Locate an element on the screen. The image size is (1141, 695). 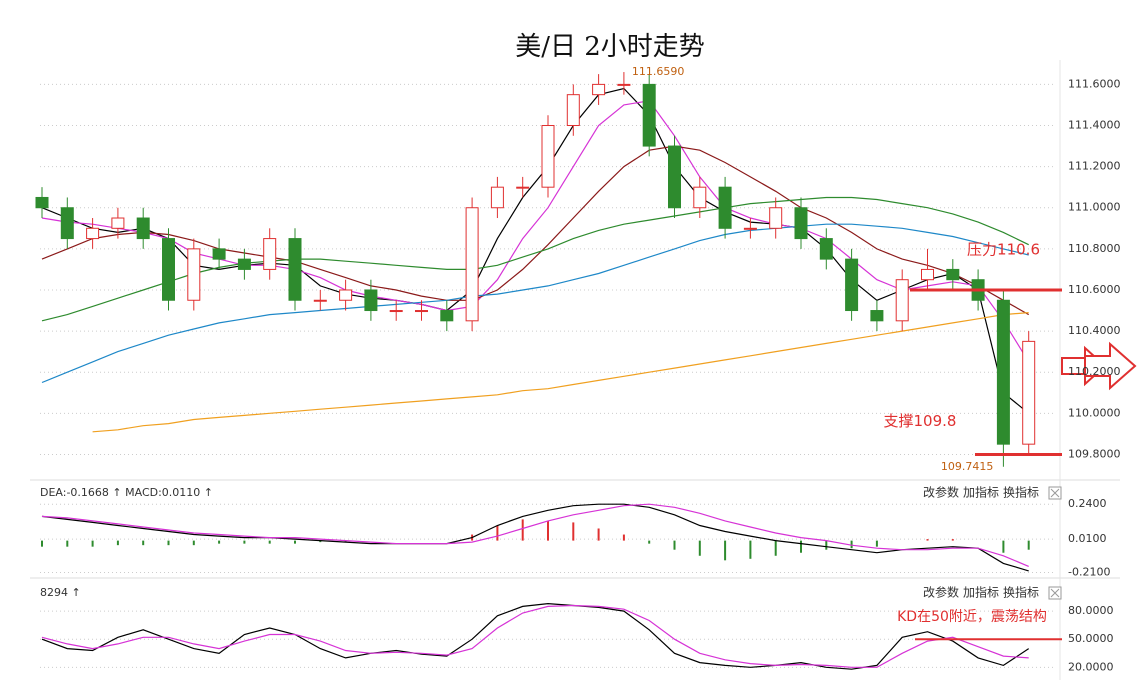
y-tick-label: -0.2100 is located at coordinates (1089, 571).